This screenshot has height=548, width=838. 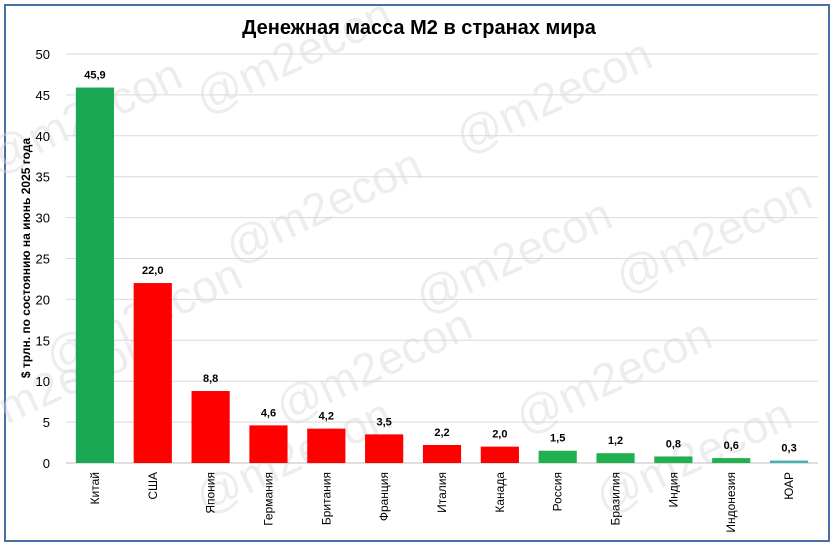 I want to click on category-label: Индия, so click(x=673, y=489).